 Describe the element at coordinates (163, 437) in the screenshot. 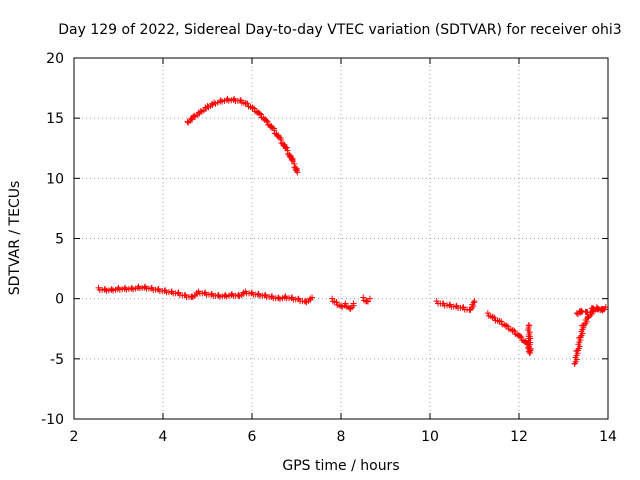

I see `x-tick-label: 4` at that location.